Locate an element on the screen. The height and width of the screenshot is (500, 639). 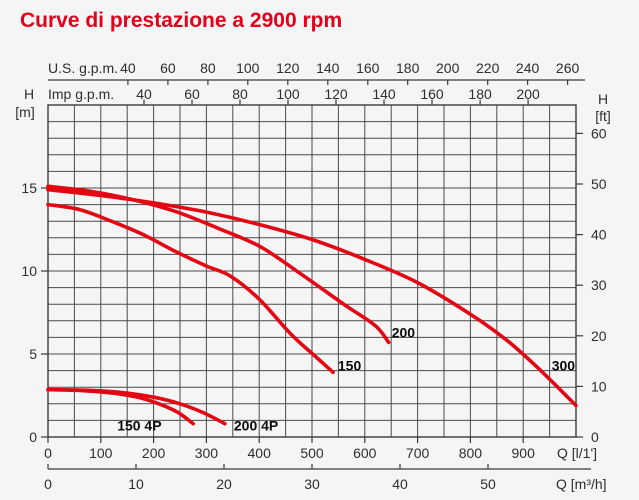
axis-lpm-tick-label: 900 is located at coordinates (524, 453).